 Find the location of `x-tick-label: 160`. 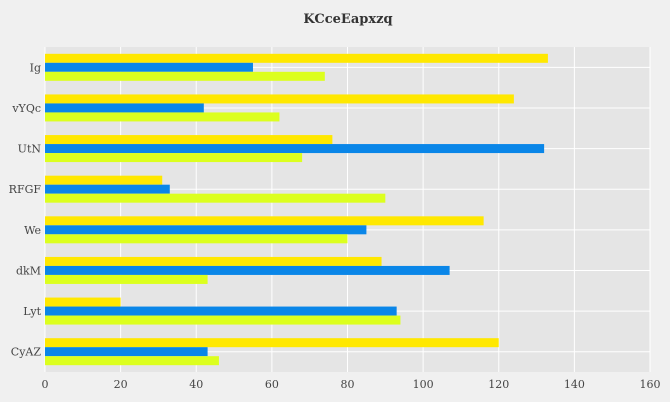

x-tick-label: 160 is located at coordinates (650, 384).